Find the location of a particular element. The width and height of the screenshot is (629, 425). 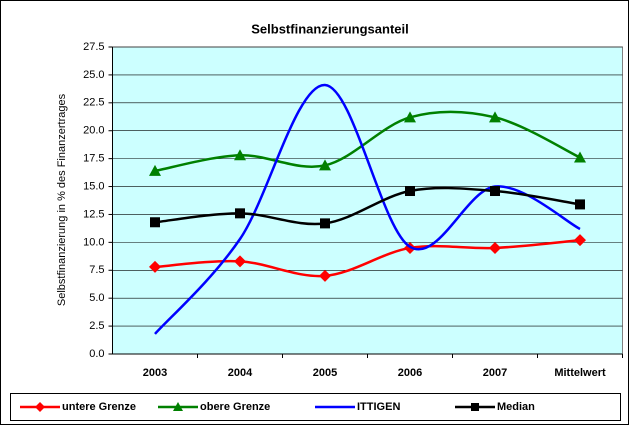

x-tick-label: 2005 is located at coordinates (325, 373).